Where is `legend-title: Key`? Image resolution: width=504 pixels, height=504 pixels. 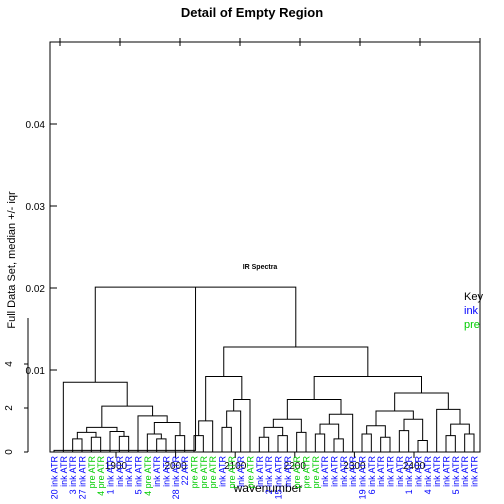 legend-title: Key is located at coordinates (473, 297).